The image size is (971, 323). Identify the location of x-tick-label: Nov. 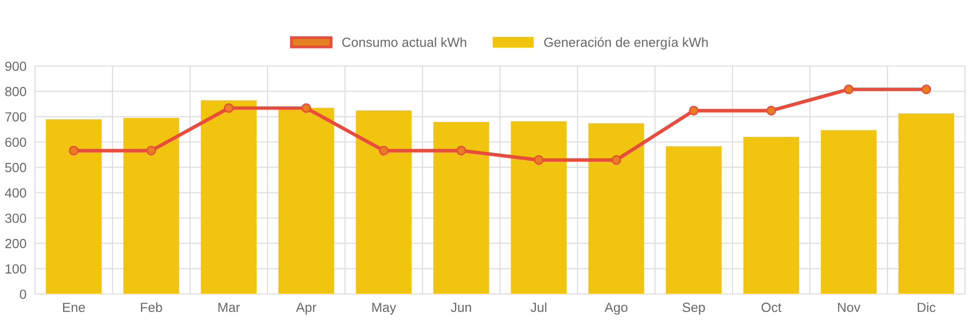
(849, 307).